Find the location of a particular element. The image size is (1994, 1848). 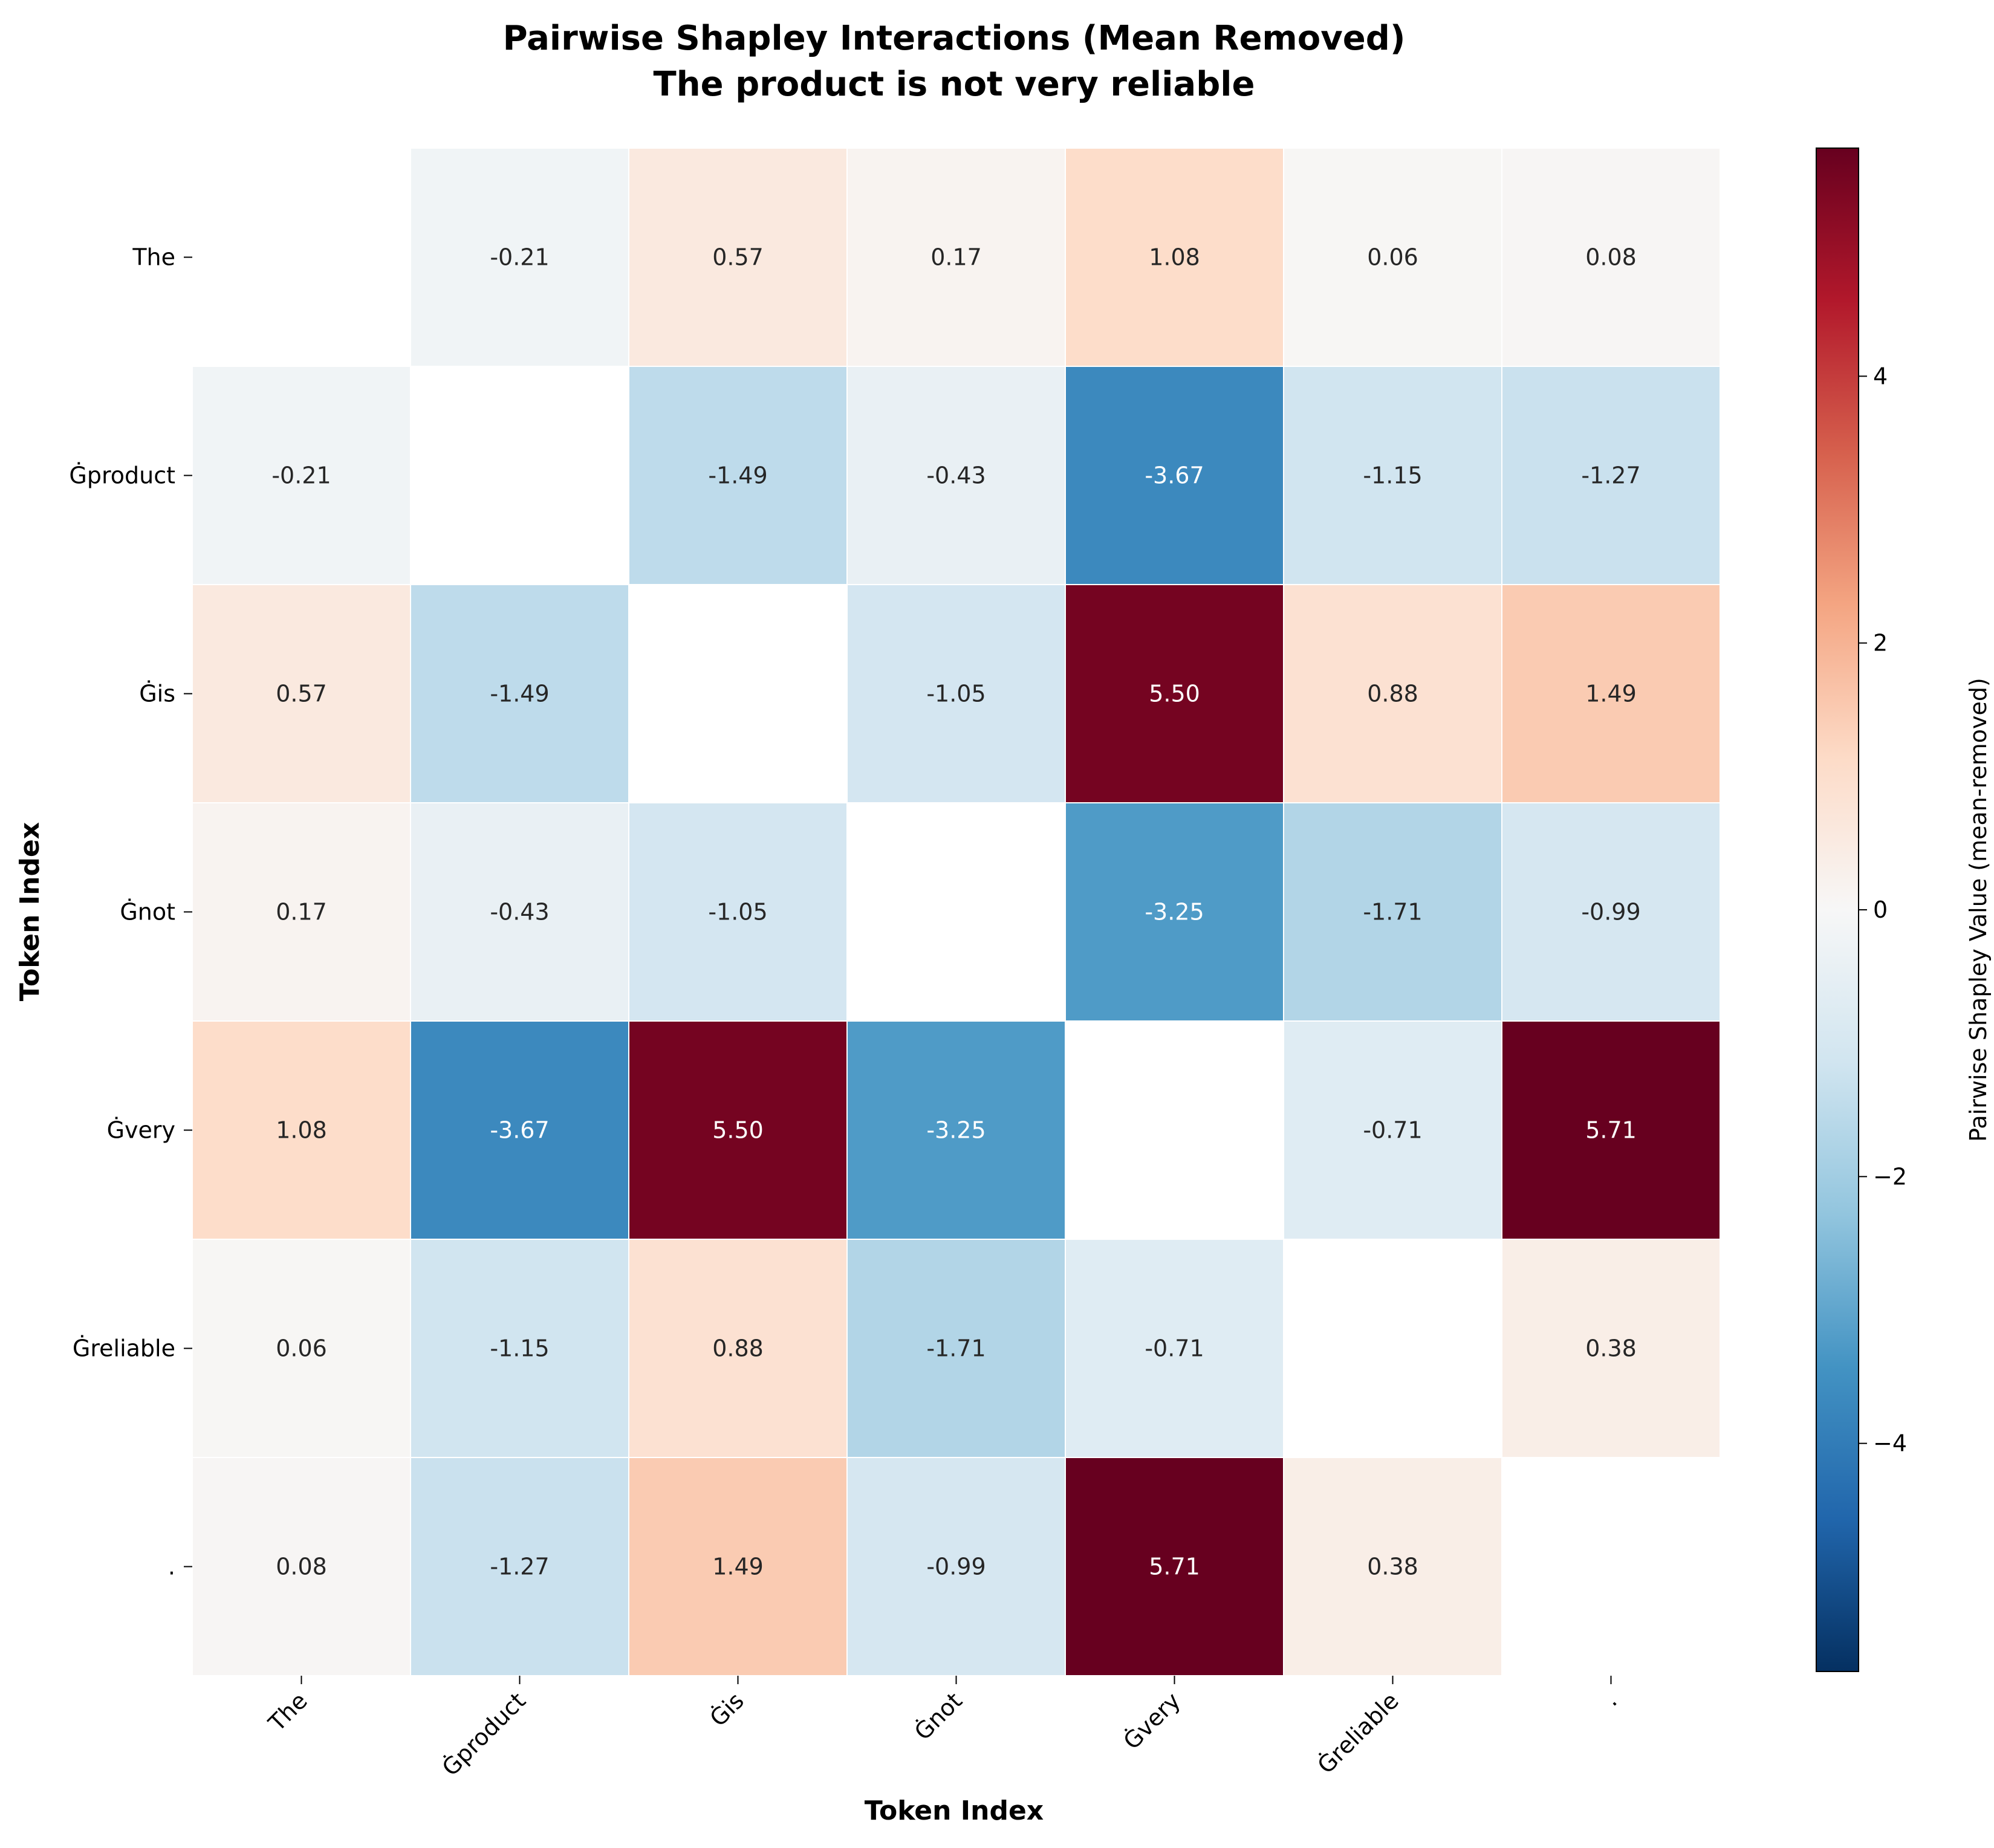

cell-value-label: 1.08 is located at coordinates (1174, 257).